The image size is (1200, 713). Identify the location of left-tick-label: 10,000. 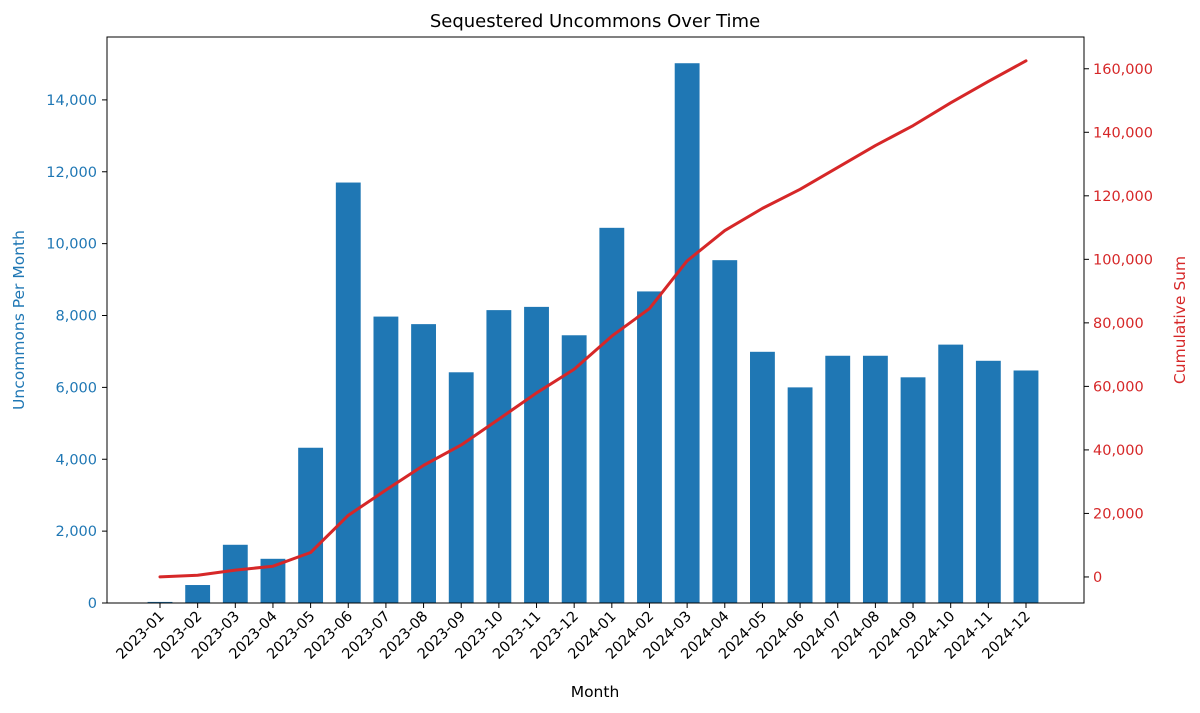
(71, 245).